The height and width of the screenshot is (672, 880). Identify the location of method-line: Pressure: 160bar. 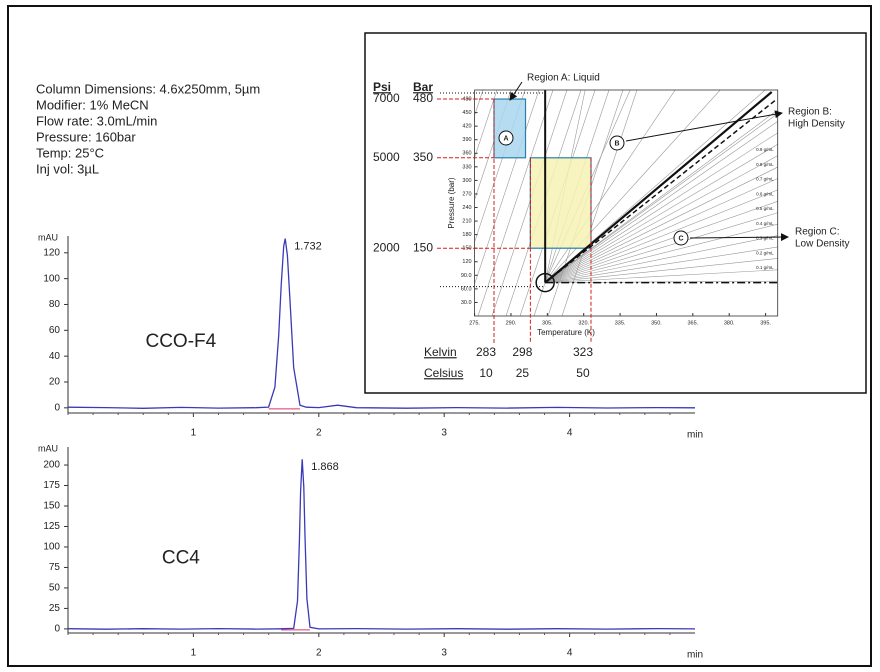
(86, 136).